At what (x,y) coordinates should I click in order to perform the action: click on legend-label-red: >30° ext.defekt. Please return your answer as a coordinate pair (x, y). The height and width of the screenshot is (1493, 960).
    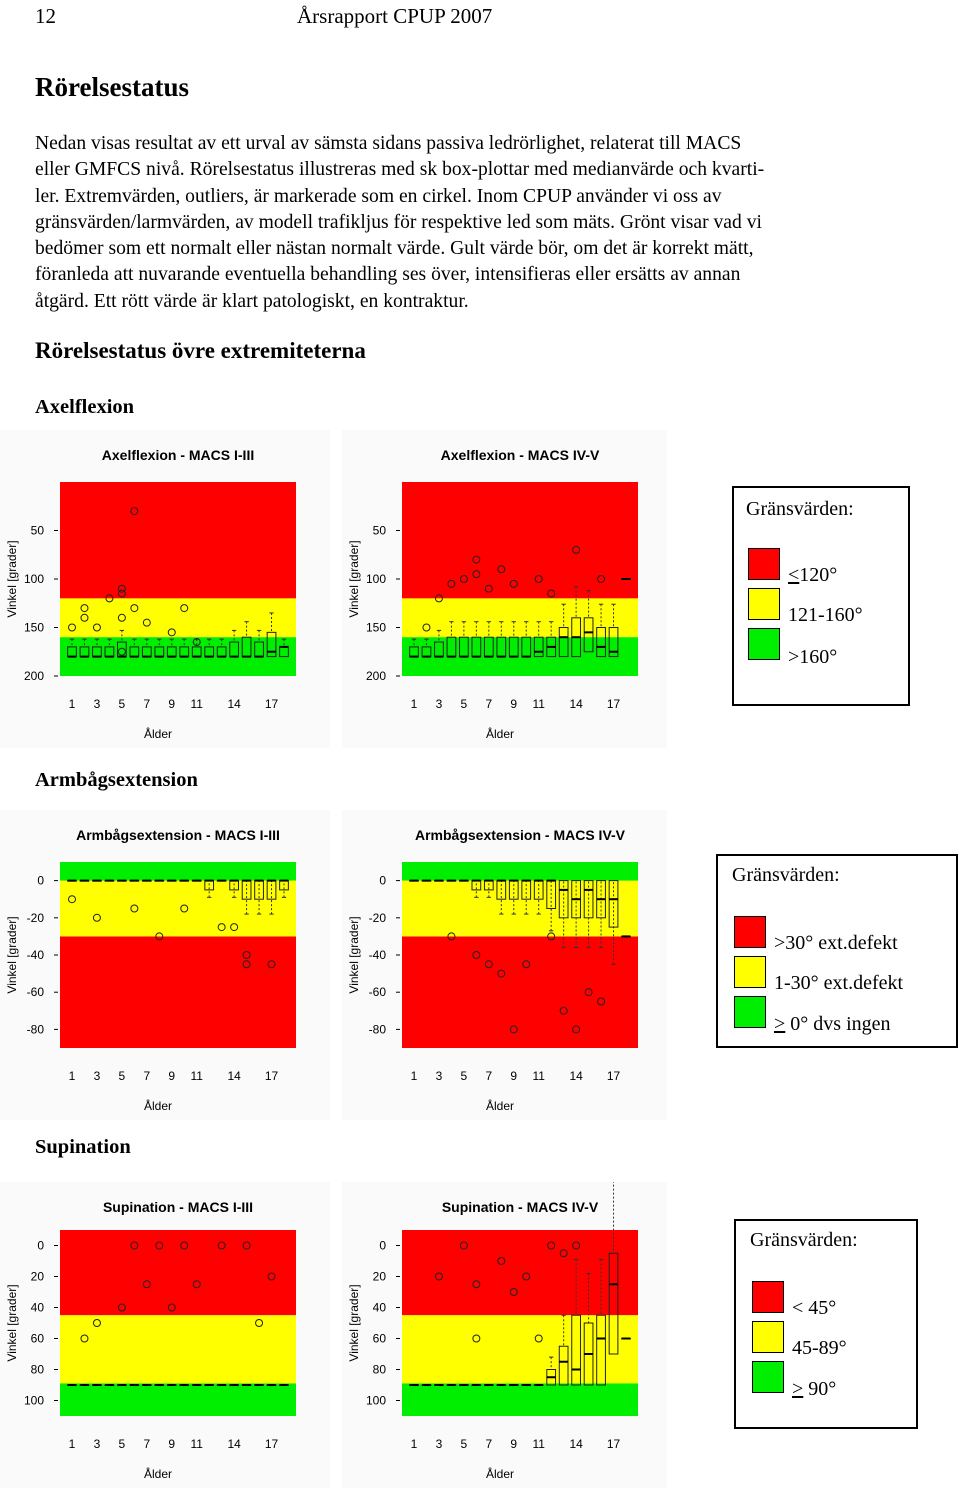
    Looking at the image, I should click on (836, 943).